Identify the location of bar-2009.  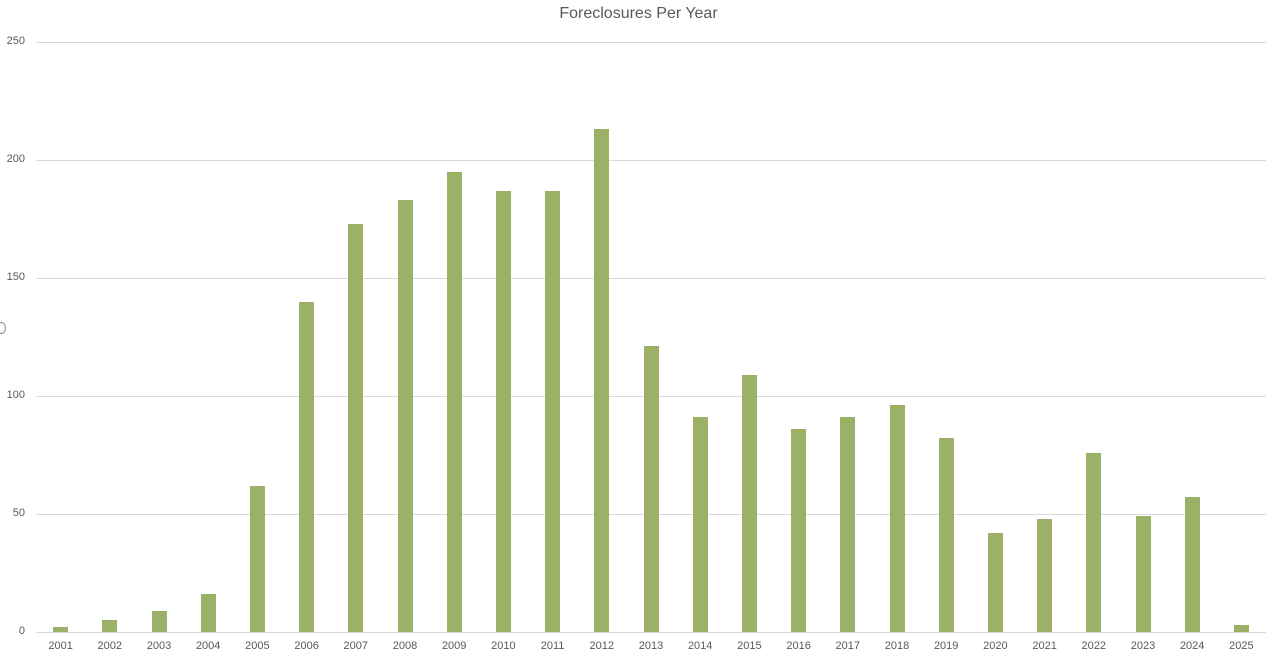
(454, 401).